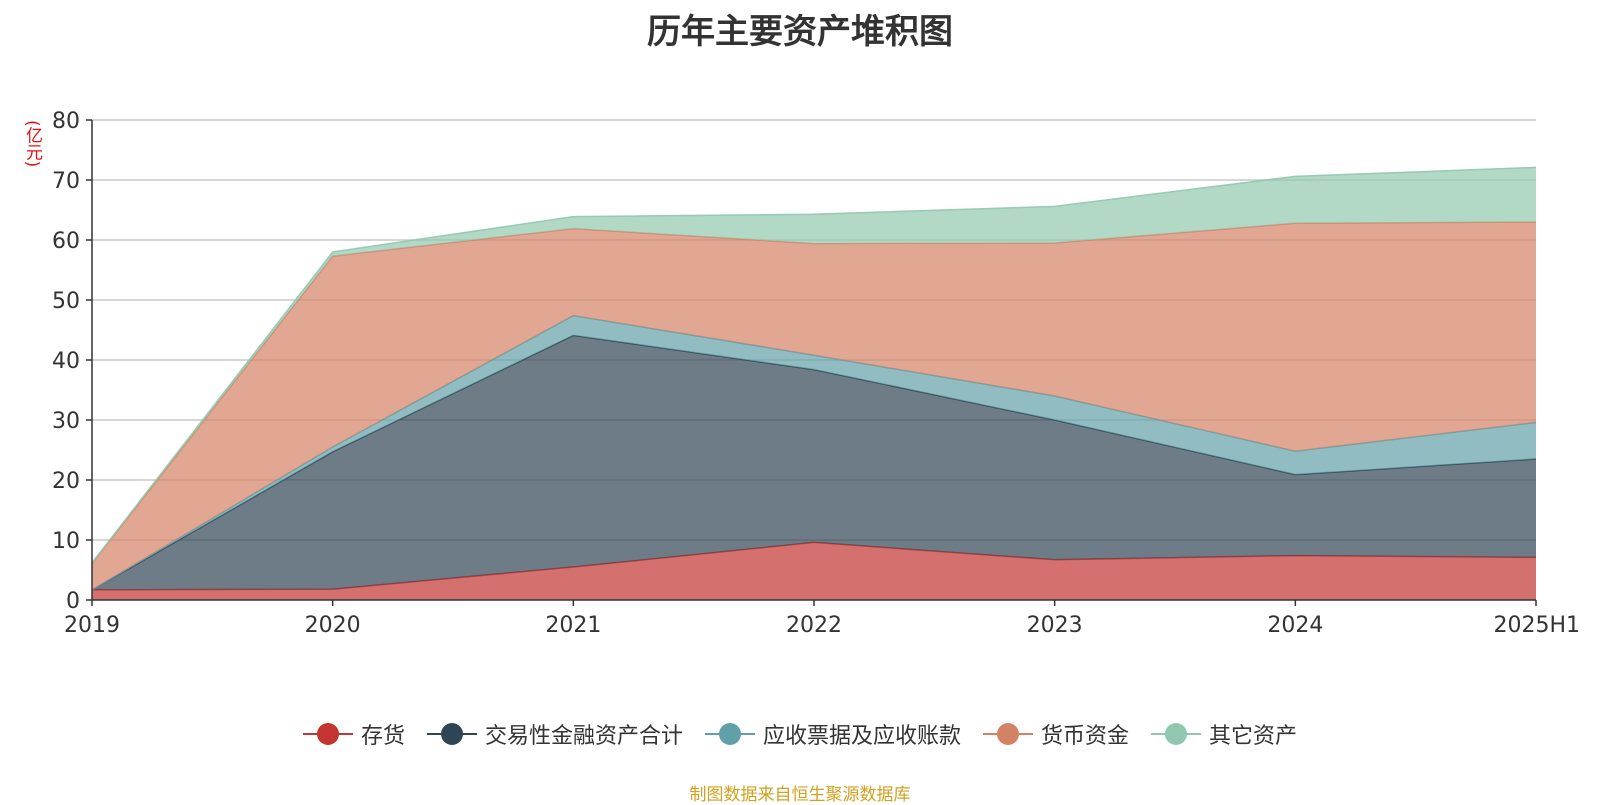 This screenshot has width=1600, height=805. I want to click on x-tick-label: 2024, so click(1295, 625).